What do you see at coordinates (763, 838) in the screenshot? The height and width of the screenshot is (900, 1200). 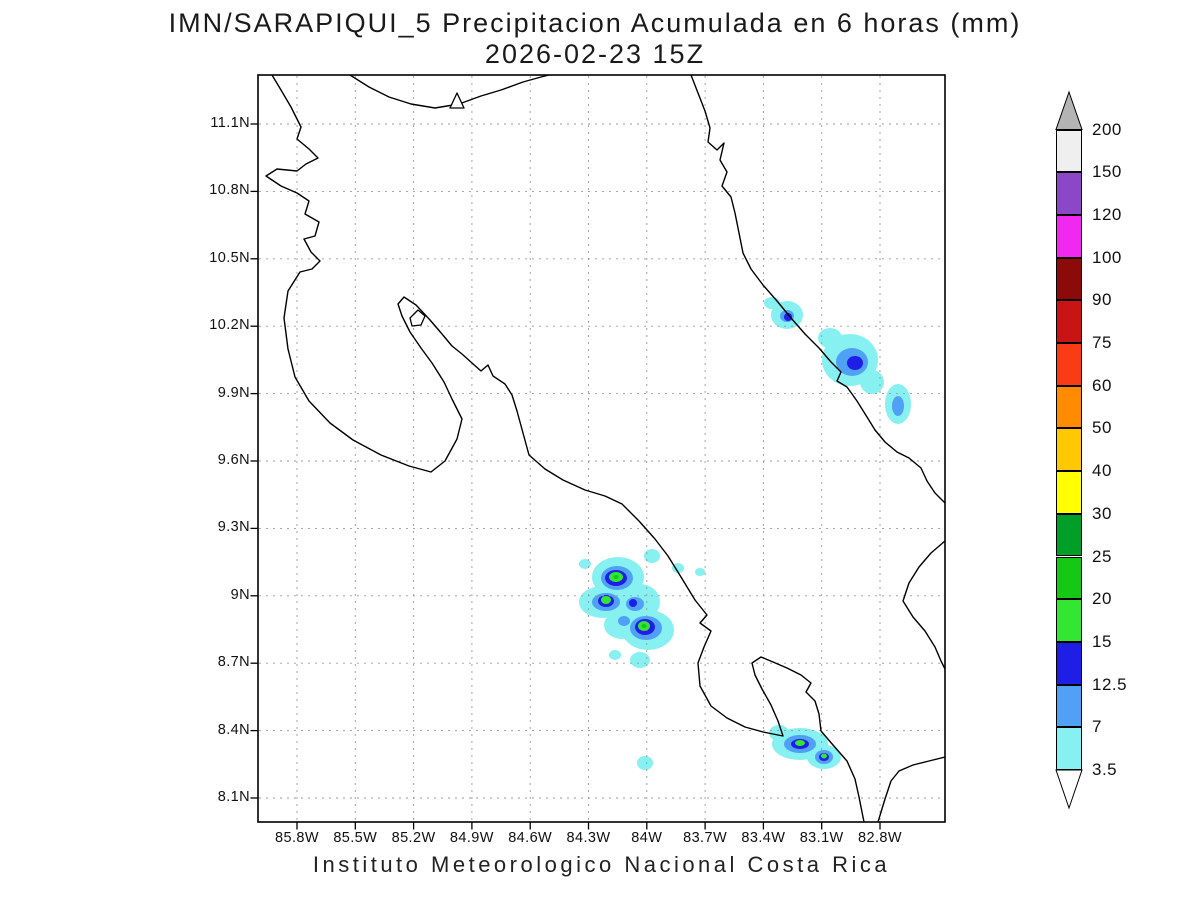 I see `lon-tick-label: 83.4W` at bounding box center [763, 838].